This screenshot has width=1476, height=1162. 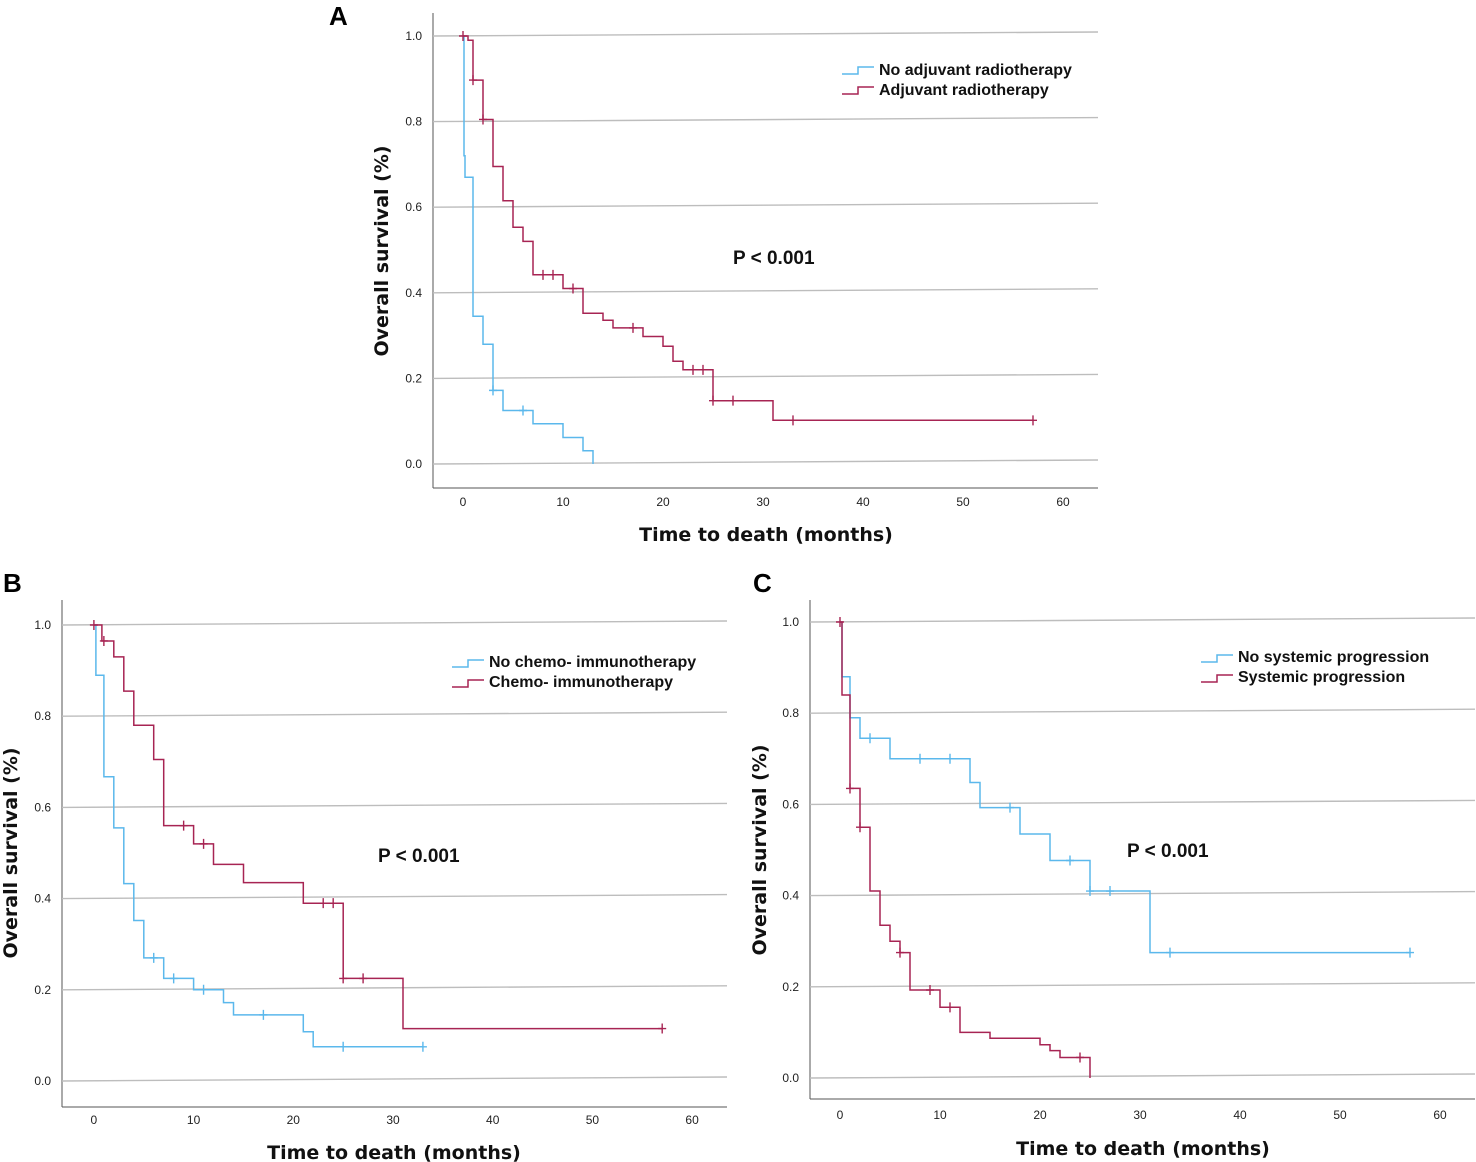 What do you see at coordinates (12, 583) in the screenshot?
I see `panel-label-b: B` at bounding box center [12, 583].